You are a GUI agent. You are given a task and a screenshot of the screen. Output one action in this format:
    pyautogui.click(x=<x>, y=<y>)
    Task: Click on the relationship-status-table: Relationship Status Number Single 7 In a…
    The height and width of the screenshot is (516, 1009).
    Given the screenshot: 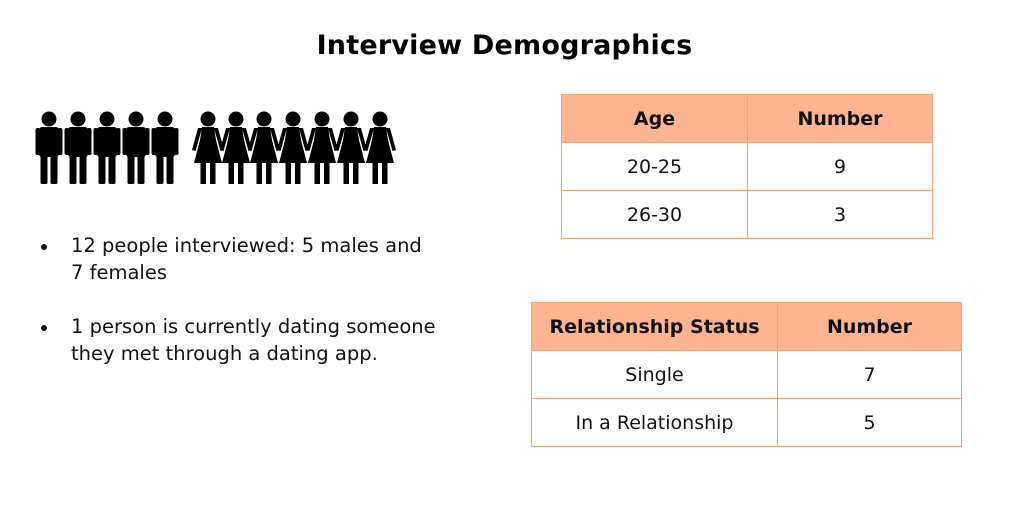 What is the action you would take?
    pyautogui.click(x=746, y=374)
    